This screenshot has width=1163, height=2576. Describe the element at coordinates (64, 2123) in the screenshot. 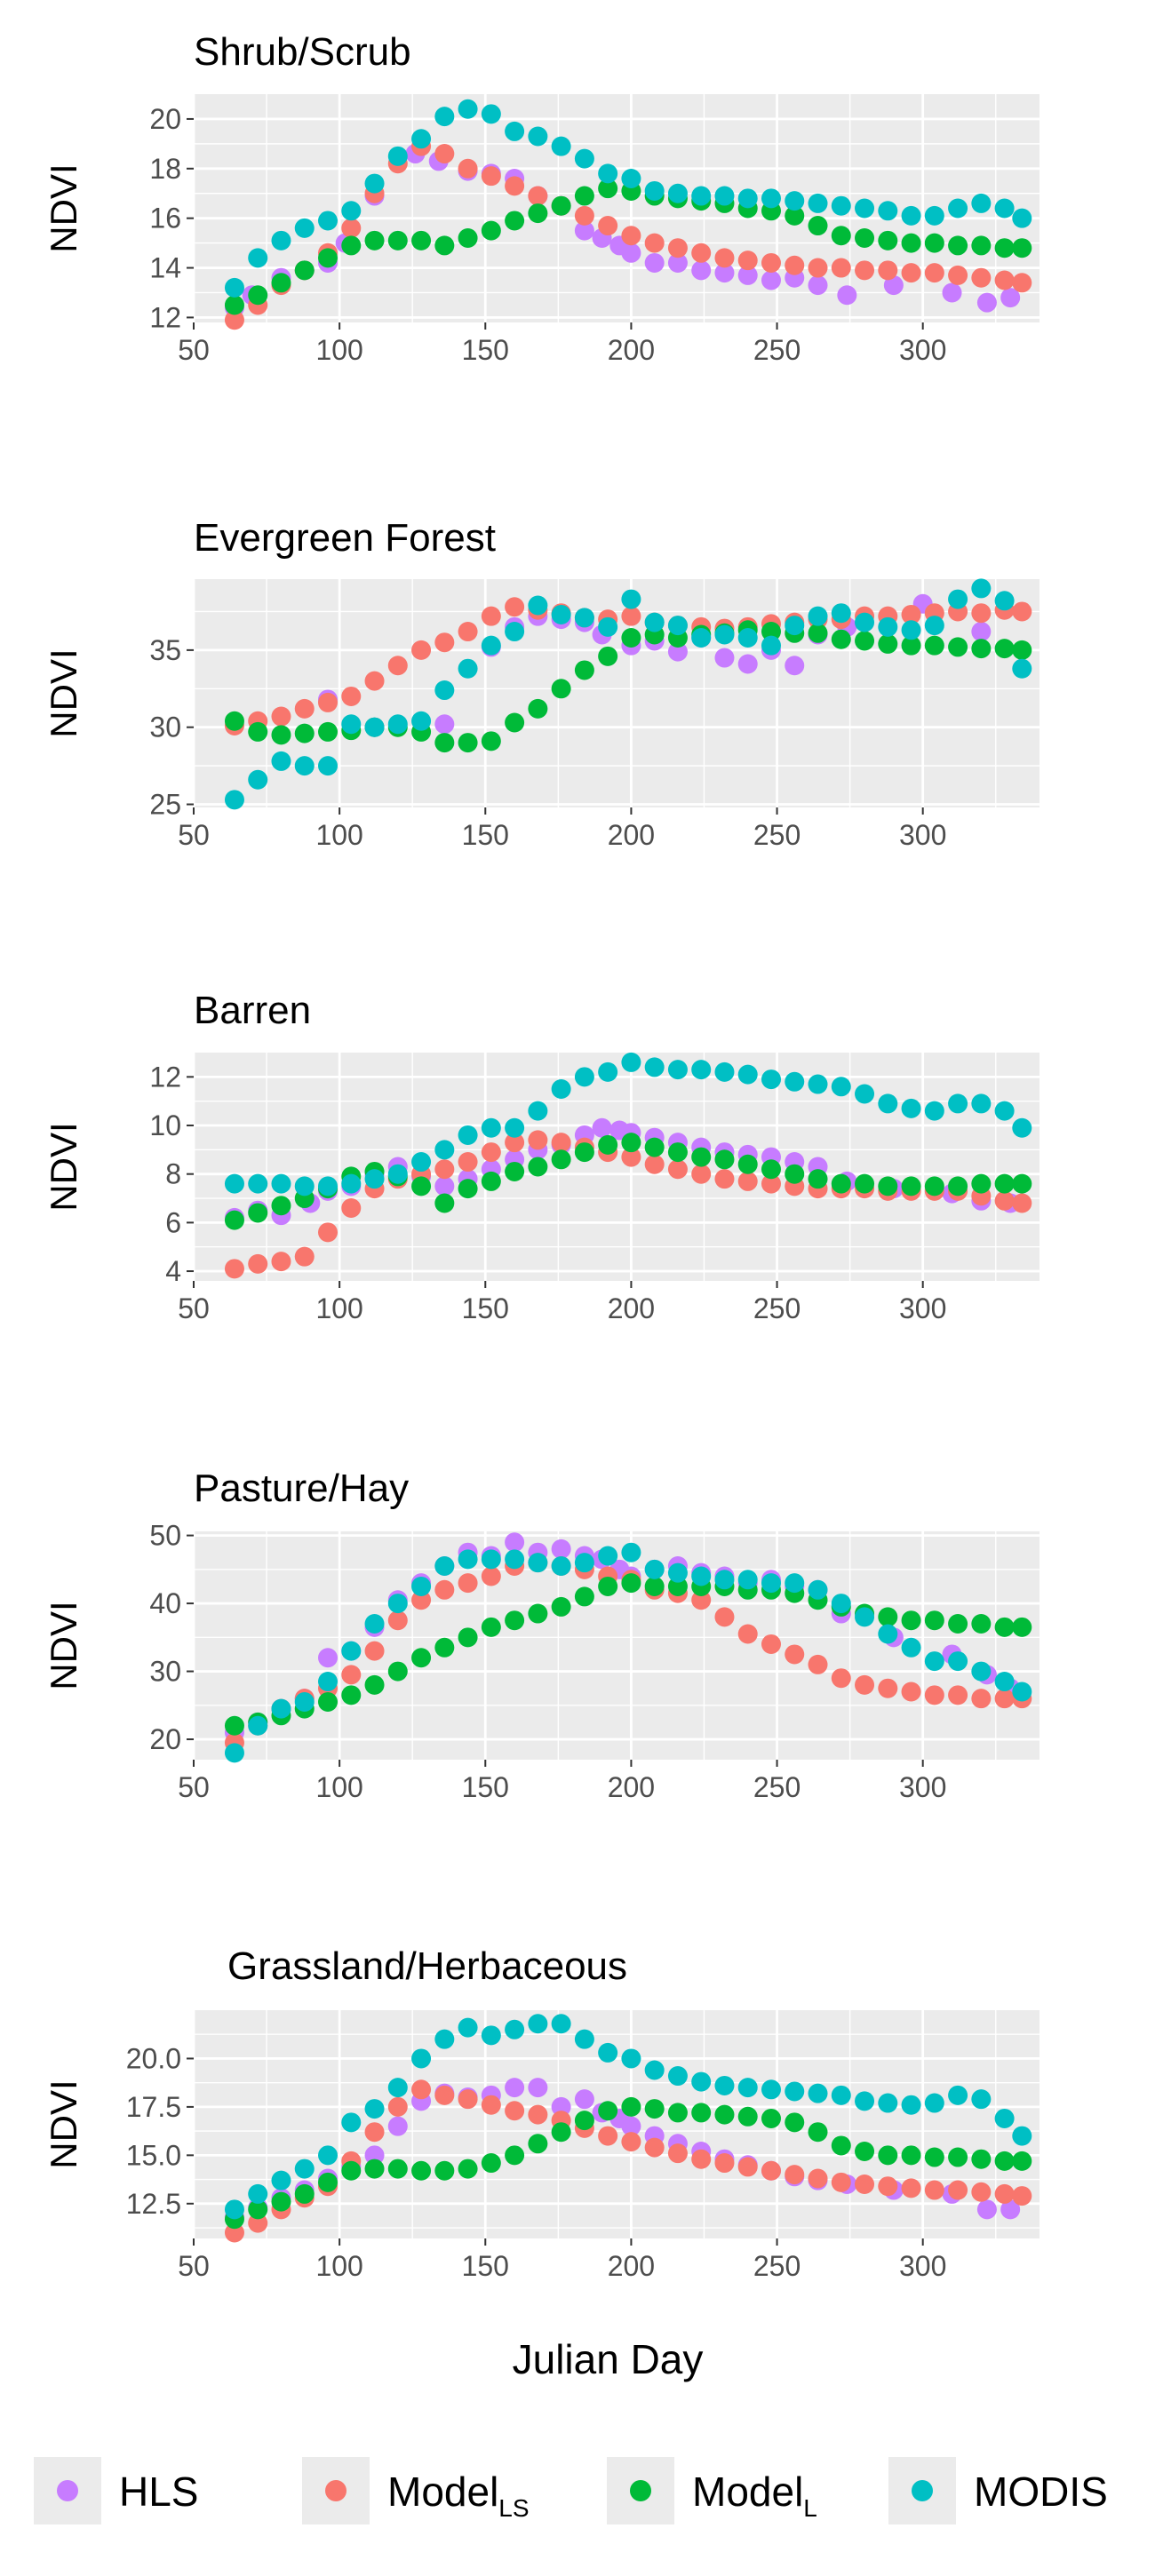

I see `y-axis-label: NDVI` at that location.